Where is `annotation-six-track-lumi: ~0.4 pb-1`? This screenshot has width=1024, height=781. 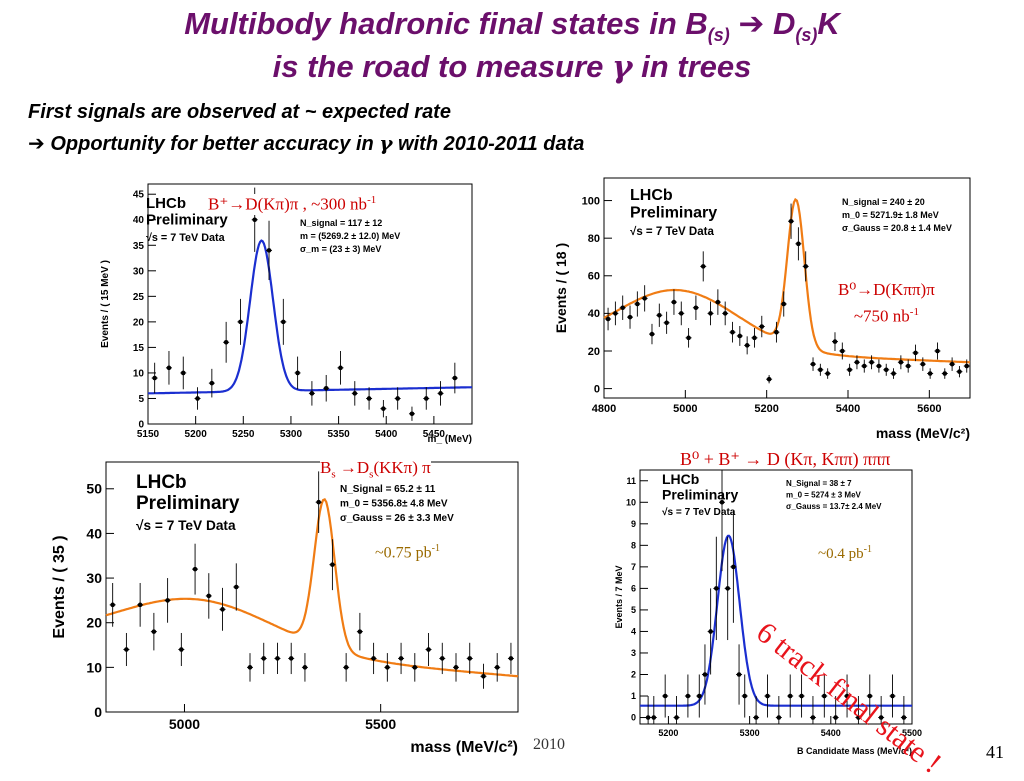
annotation-six-track-lumi: ~0.4 pb-1 is located at coordinates (845, 553).